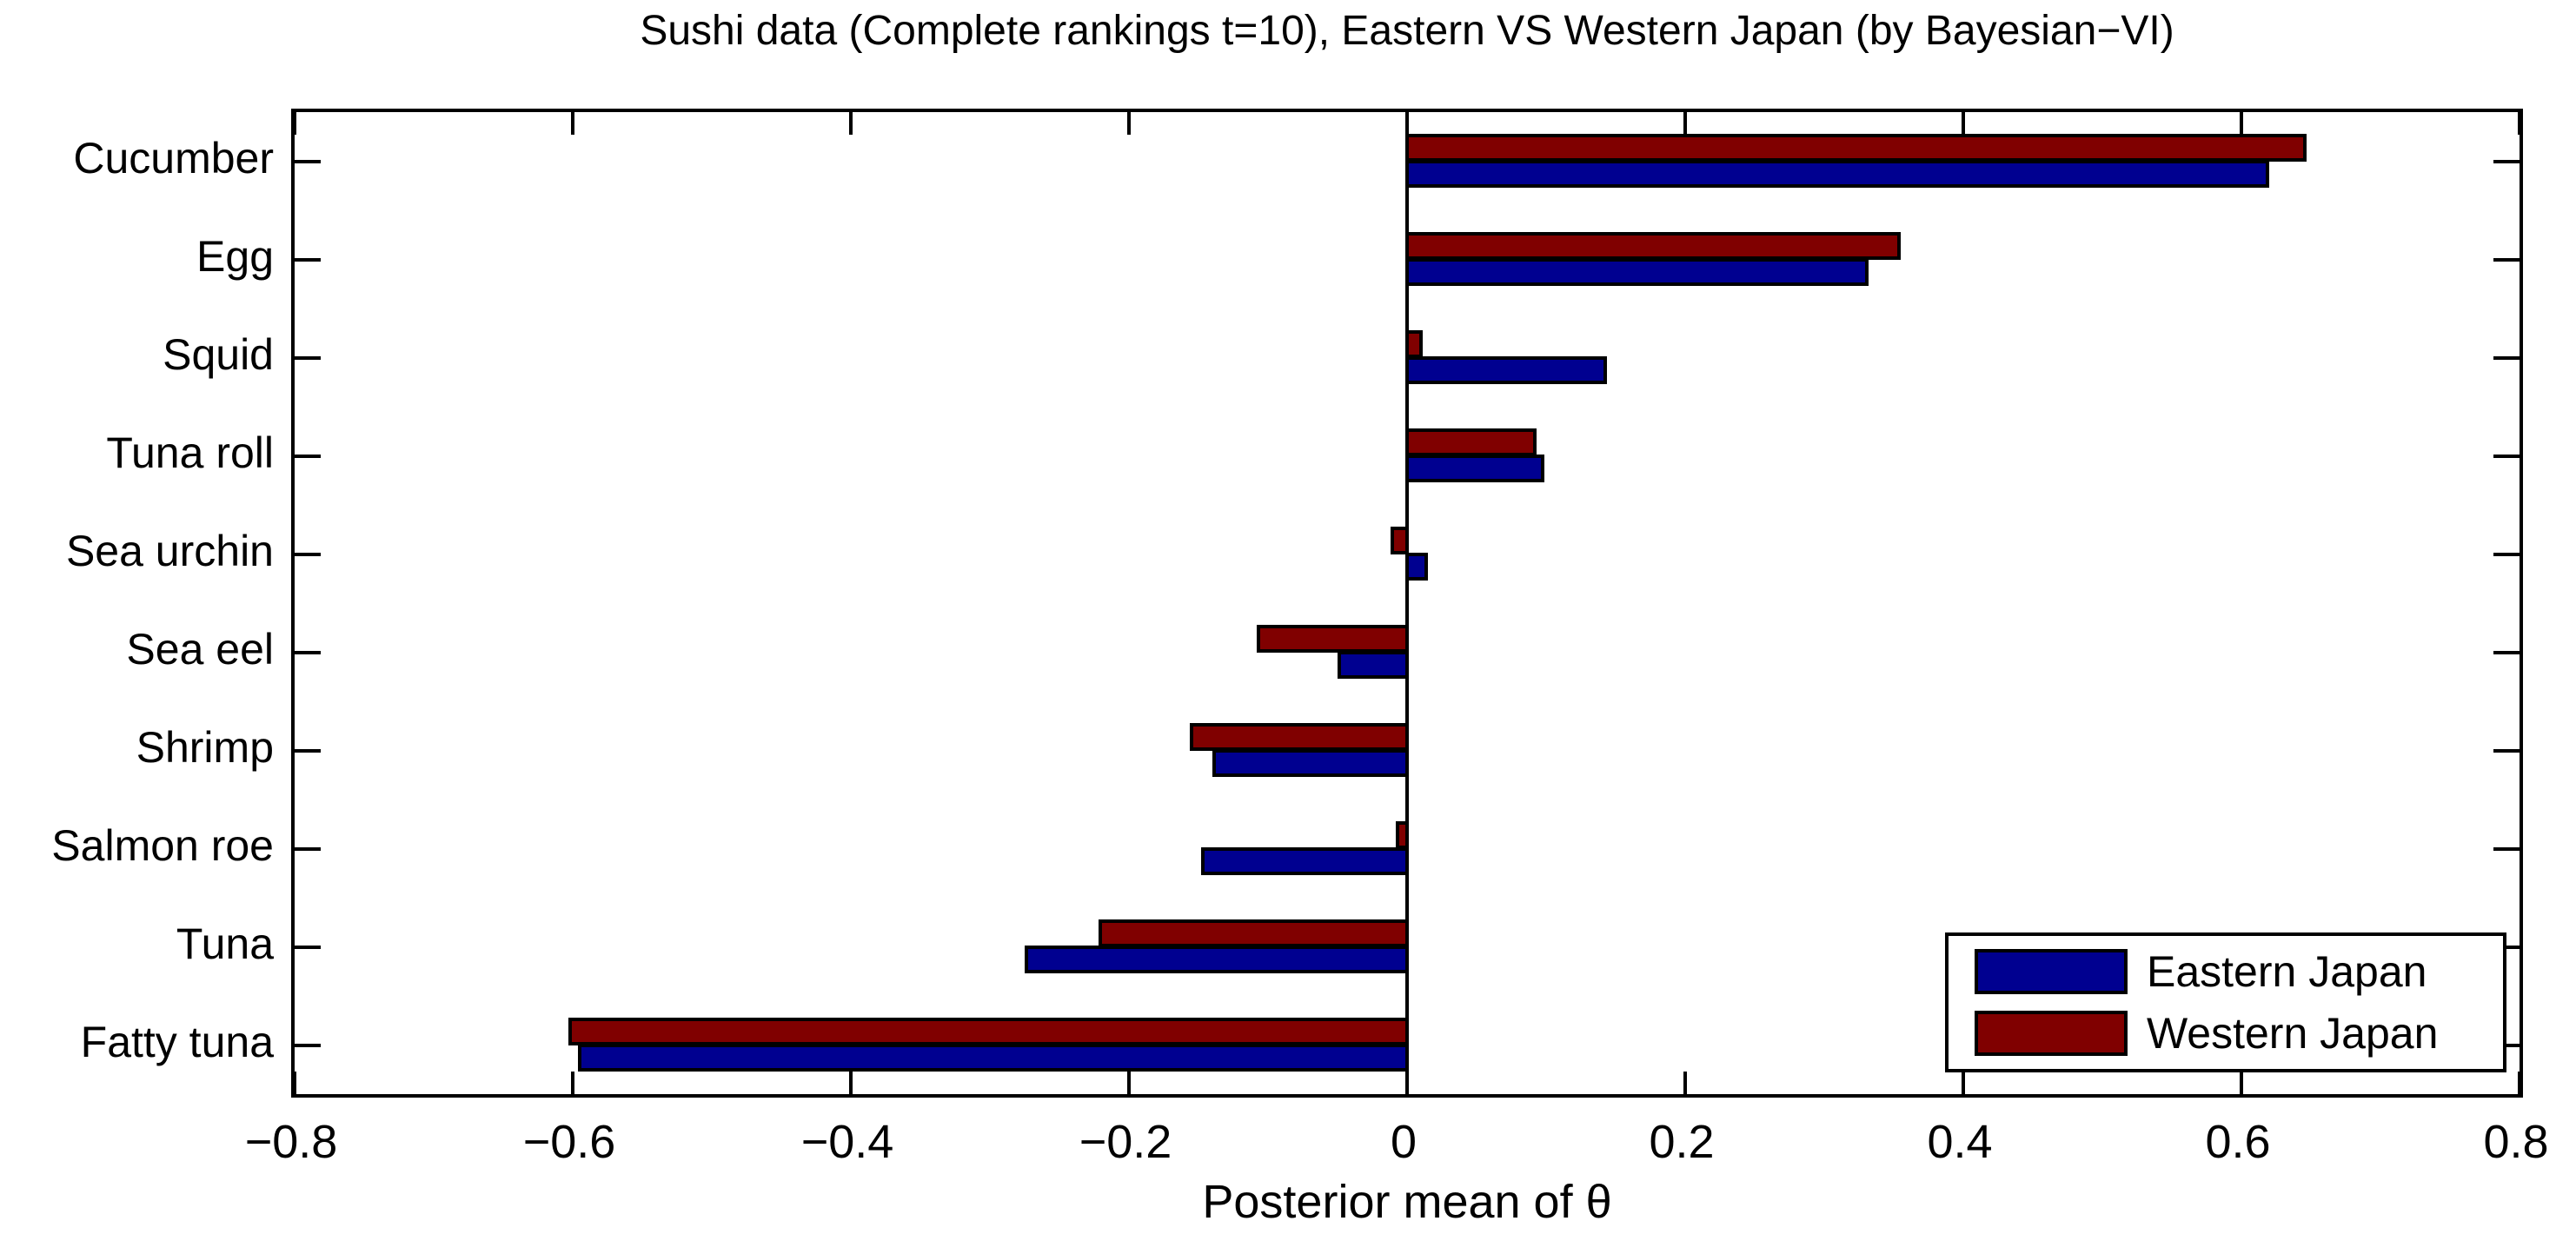 The width and height of the screenshot is (2576, 1241). I want to click on bar-eastern-cucumber, so click(1837, 173).